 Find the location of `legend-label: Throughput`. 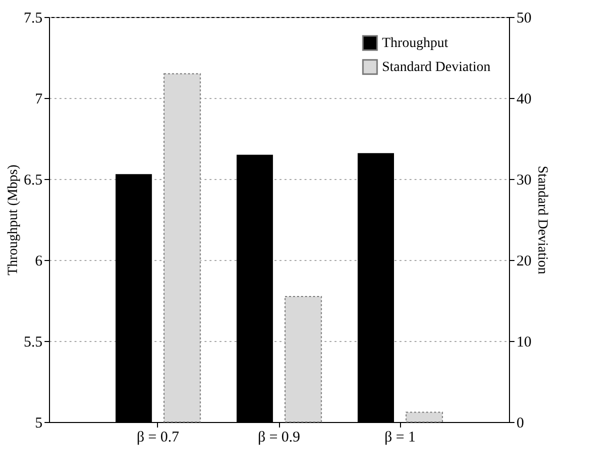

legend-label: Throughput is located at coordinates (415, 43).